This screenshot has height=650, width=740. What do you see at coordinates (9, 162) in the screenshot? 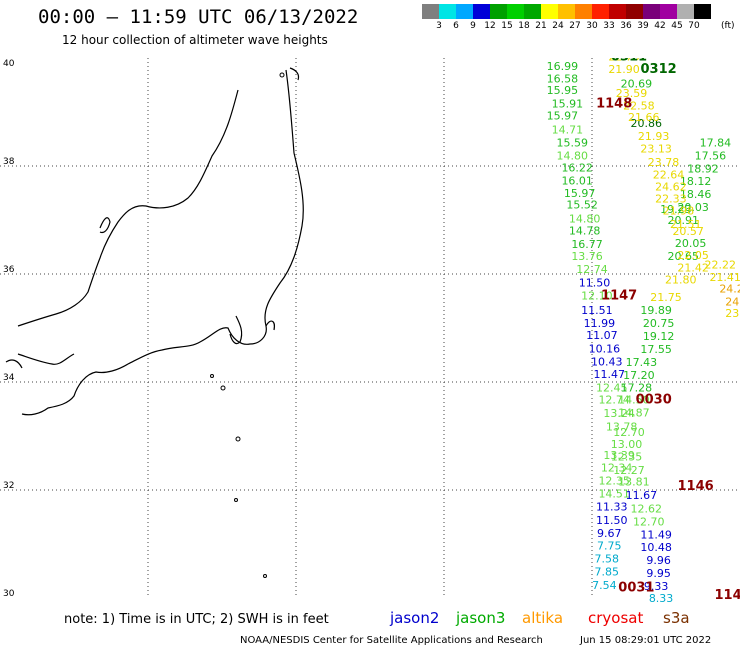
I see `lat-tick-label: 38` at bounding box center [9, 162].